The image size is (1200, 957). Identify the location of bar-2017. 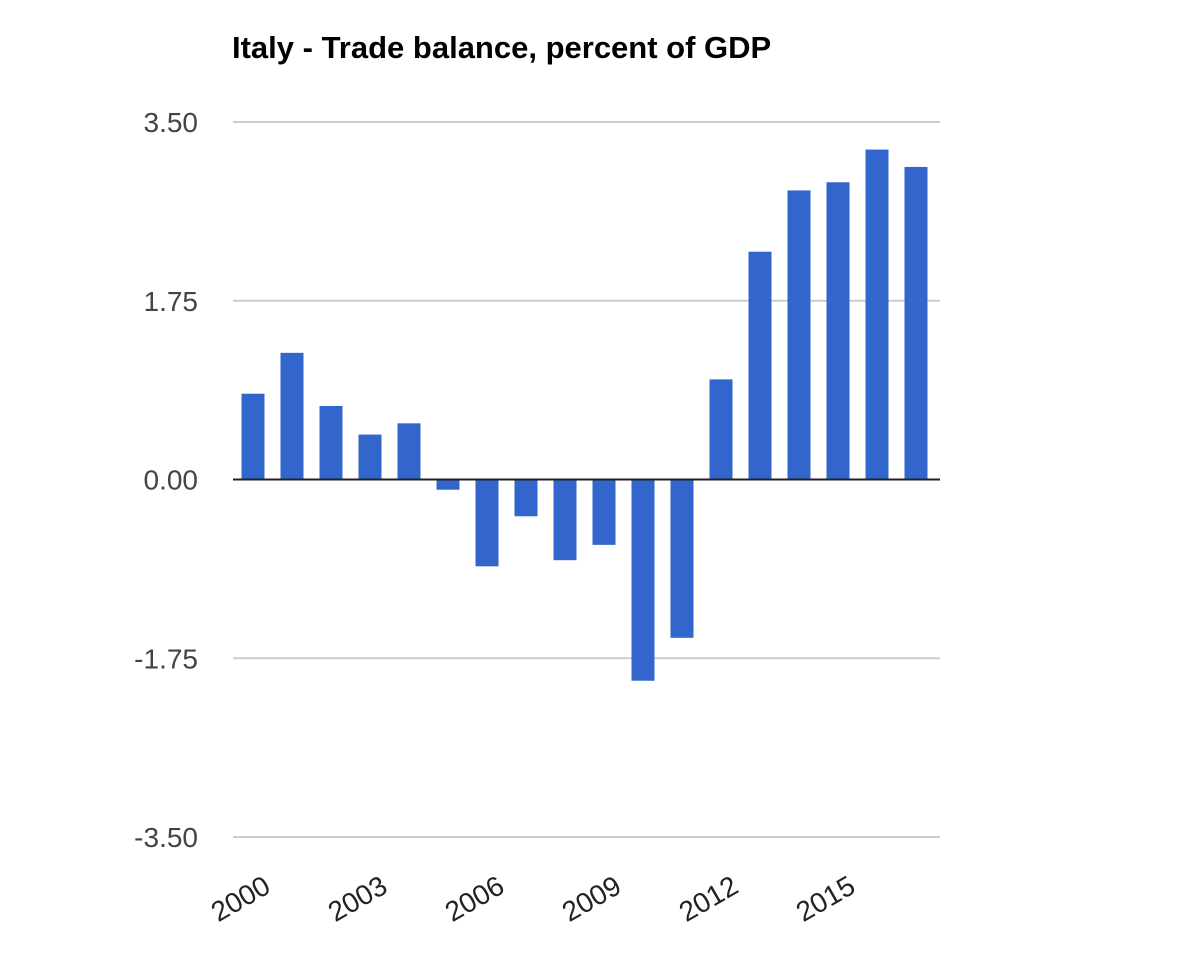
(916, 323).